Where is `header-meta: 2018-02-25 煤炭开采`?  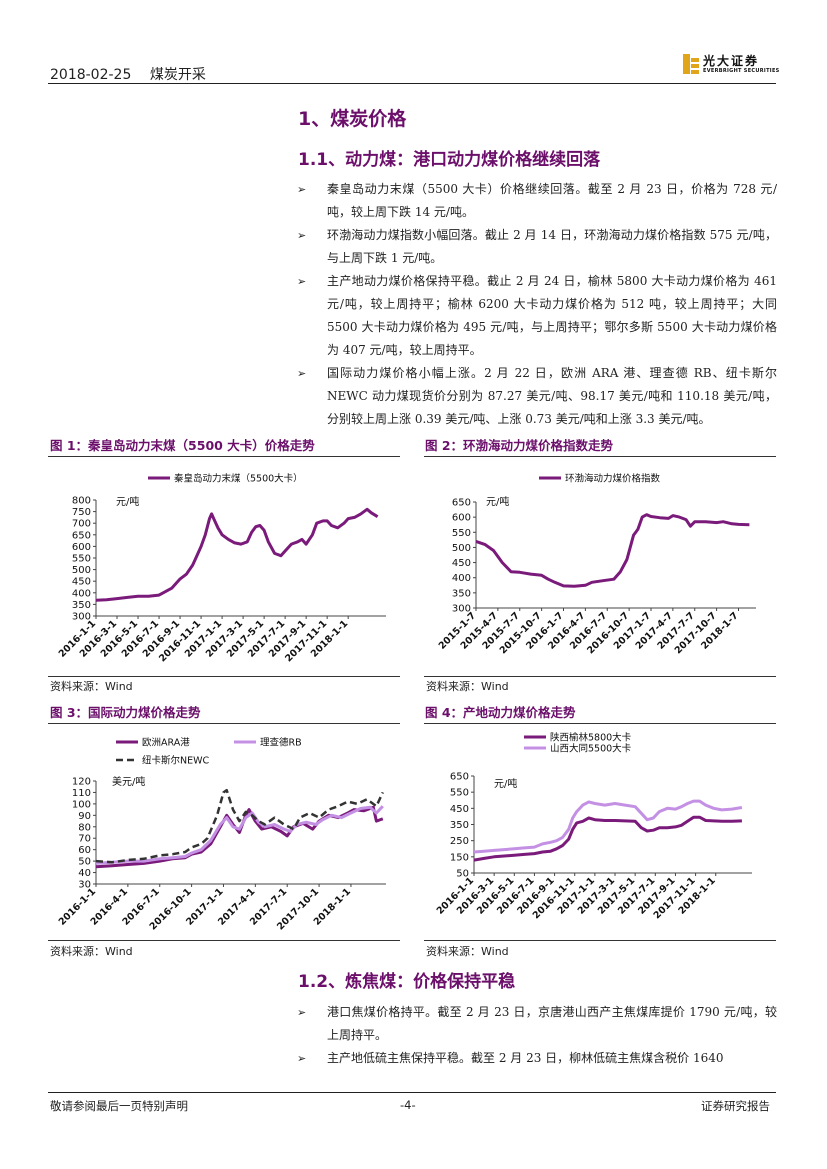
header-meta: 2018-02-25 煤炭开采 is located at coordinates (135, 74).